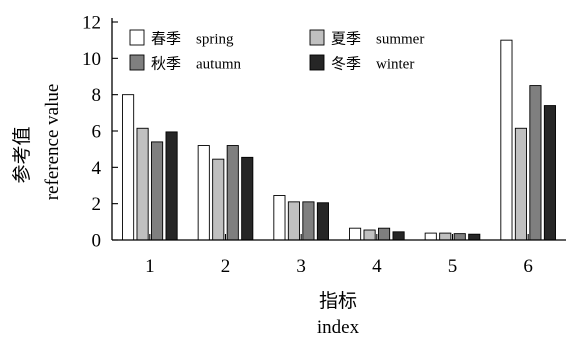 This screenshot has width=566, height=339. Describe the element at coordinates (52, 142) in the screenshot. I see `y-axis-title-en: reference value` at that location.